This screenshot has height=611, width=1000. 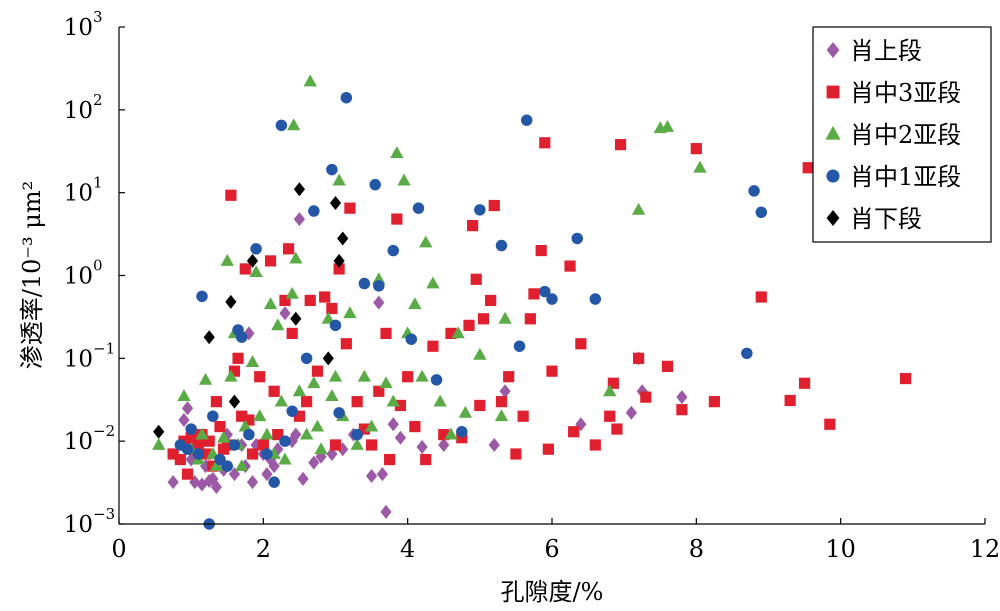 What do you see at coordinates (118, 549) in the screenshot?
I see `x-tick-label: 0` at bounding box center [118, 549].